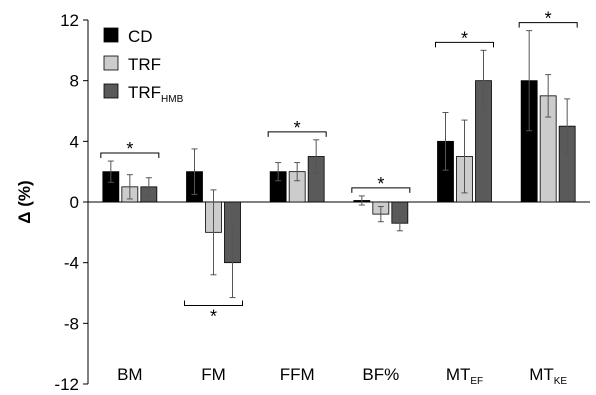 The width and height of the screenshot is (596, 395). I want to click on y-axis-label: Δ (%), so click(24, 201).